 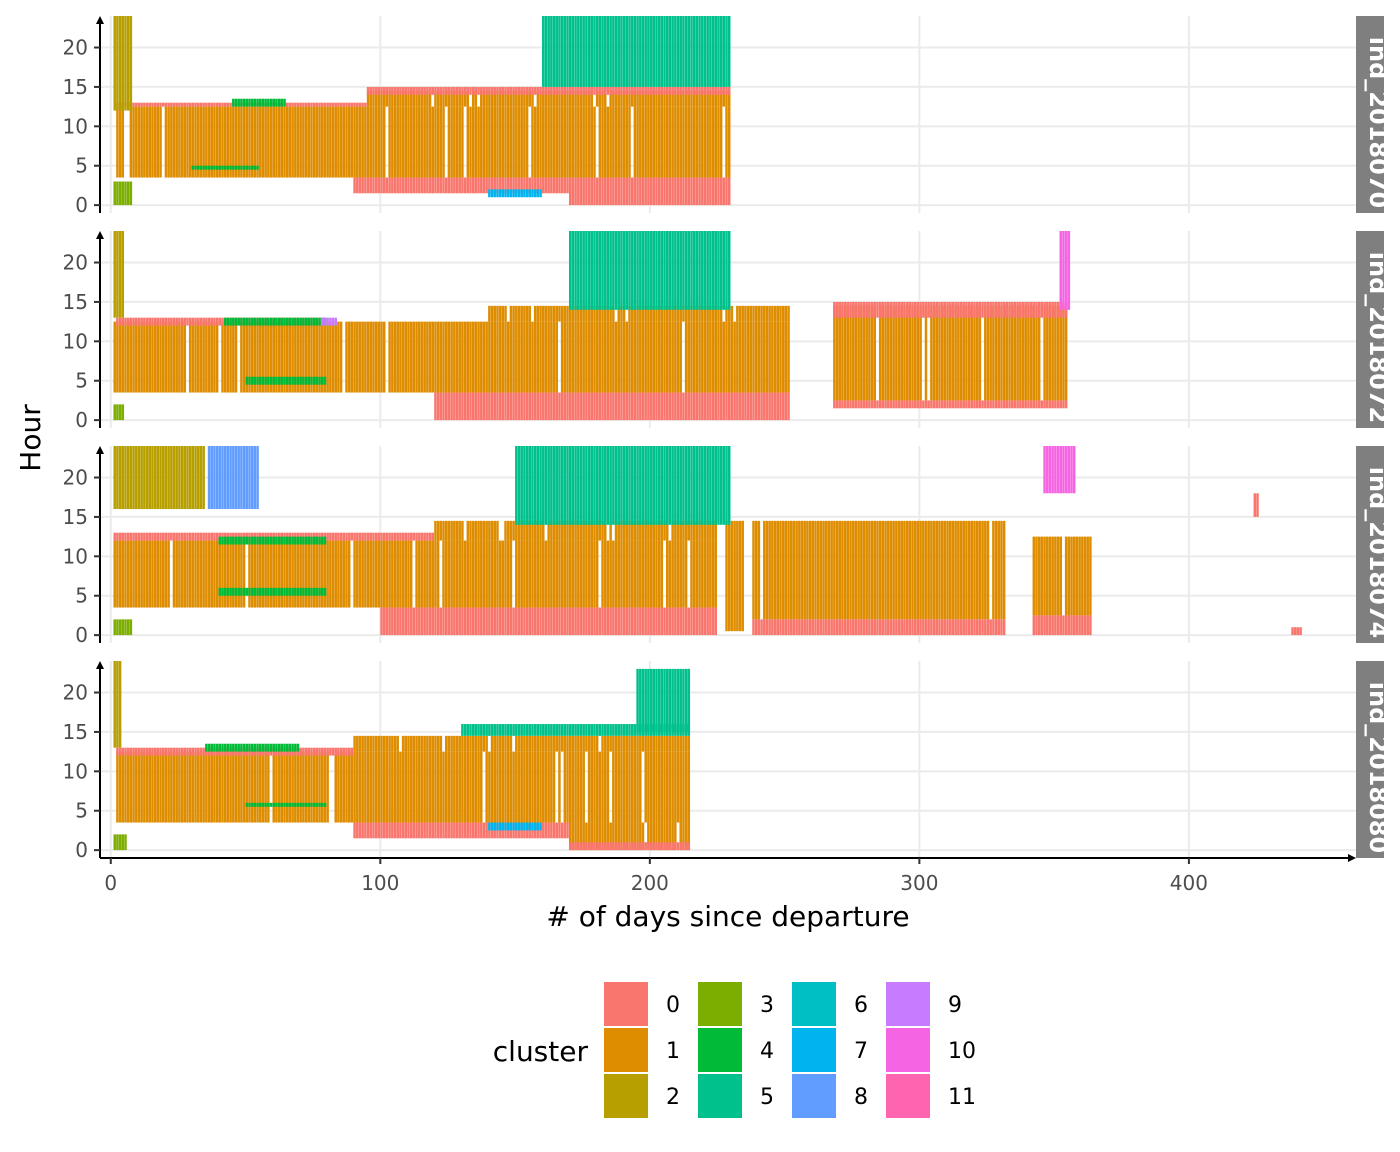 What do you see at coordinates (1370, 114) in the screenshot?
I see `facet-strip` at bounding box center [1370, 114].